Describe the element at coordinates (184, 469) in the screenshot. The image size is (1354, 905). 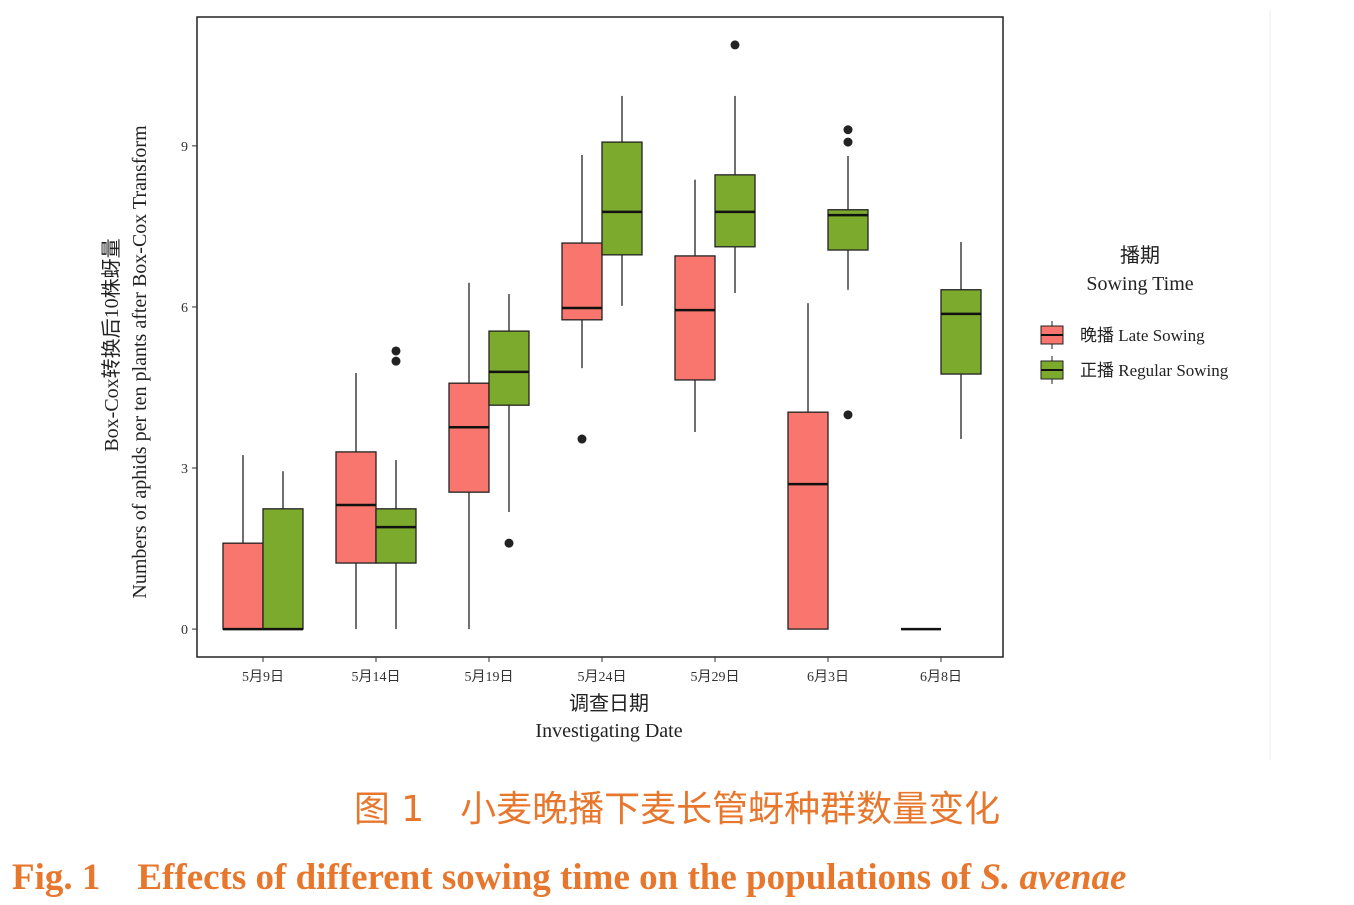
I see `y-tick-label: 3` at that location.